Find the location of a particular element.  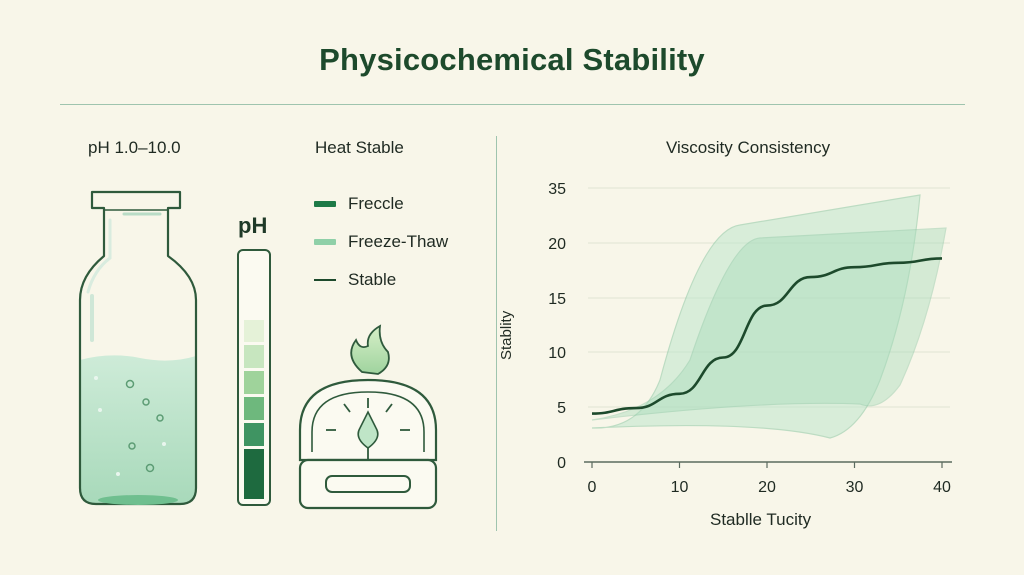

legend-item-freccle: Freccle is located at coordinates (381, 204).